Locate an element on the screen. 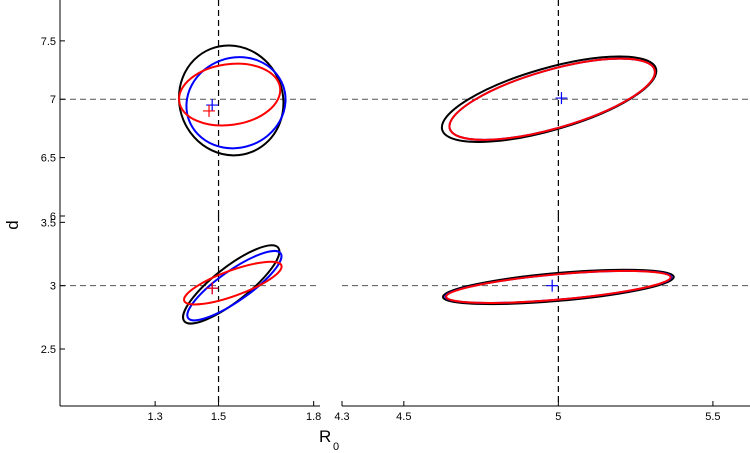  x-axis-title: R is located at coordinates (325, 436).